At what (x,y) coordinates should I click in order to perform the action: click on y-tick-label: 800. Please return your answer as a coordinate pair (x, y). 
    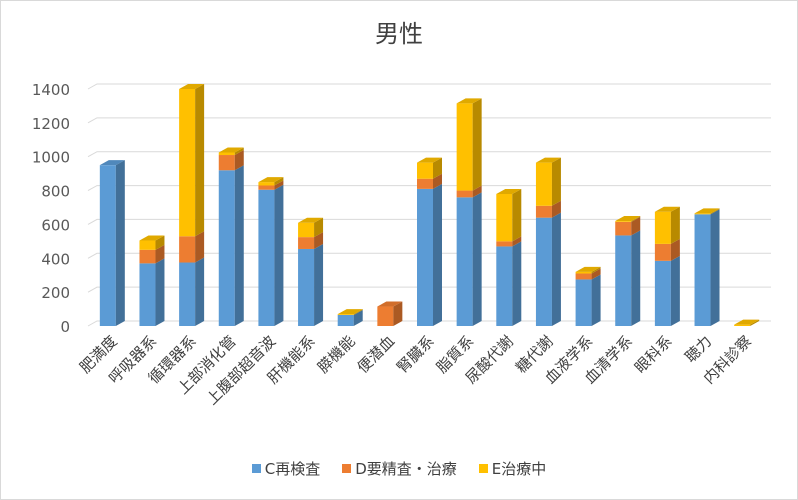
    Looking at the image, I should click on (55, 192).